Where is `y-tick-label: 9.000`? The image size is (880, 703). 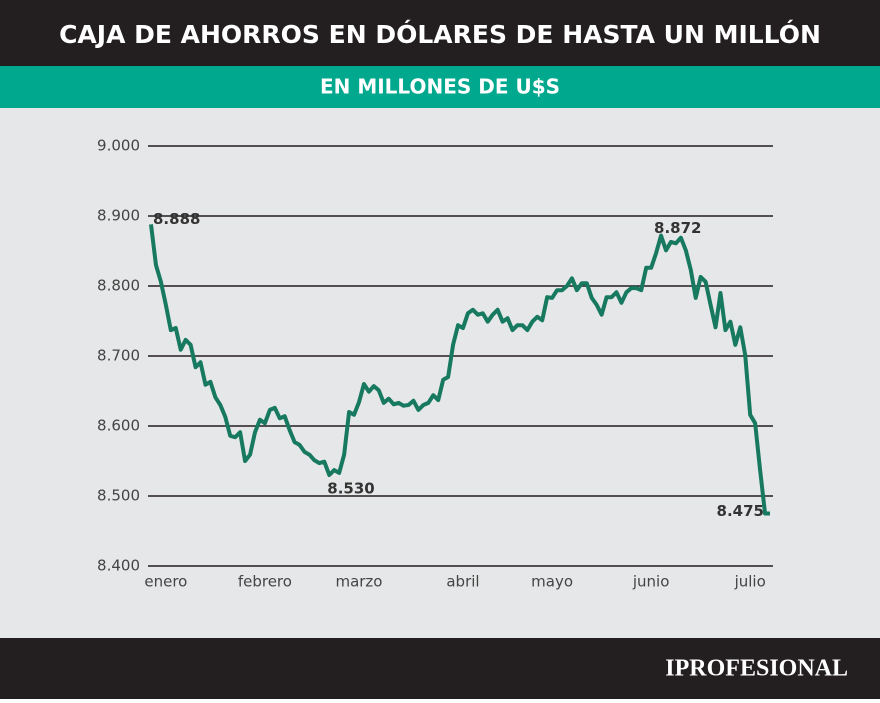 y-tick-label: 9.000 is located at coordinates (118, 146).